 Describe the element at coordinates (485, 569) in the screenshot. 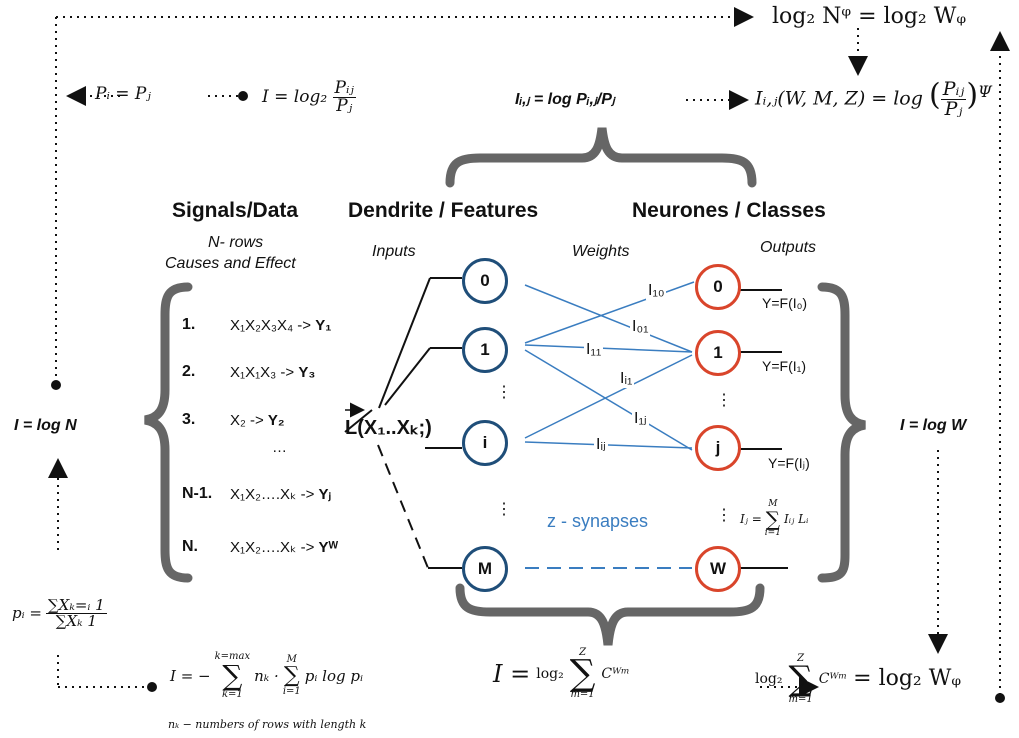

I see `input-node: M` at that location.